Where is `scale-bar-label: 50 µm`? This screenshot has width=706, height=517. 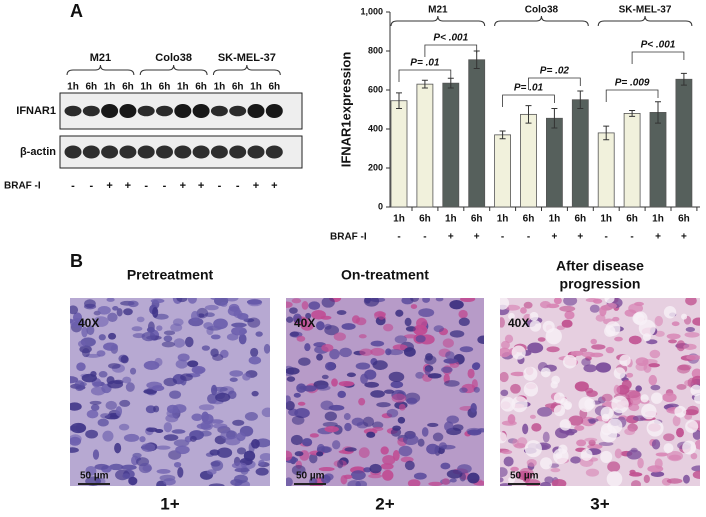 scale-bar-label: 50 µm is located at coordinates (310, 476).